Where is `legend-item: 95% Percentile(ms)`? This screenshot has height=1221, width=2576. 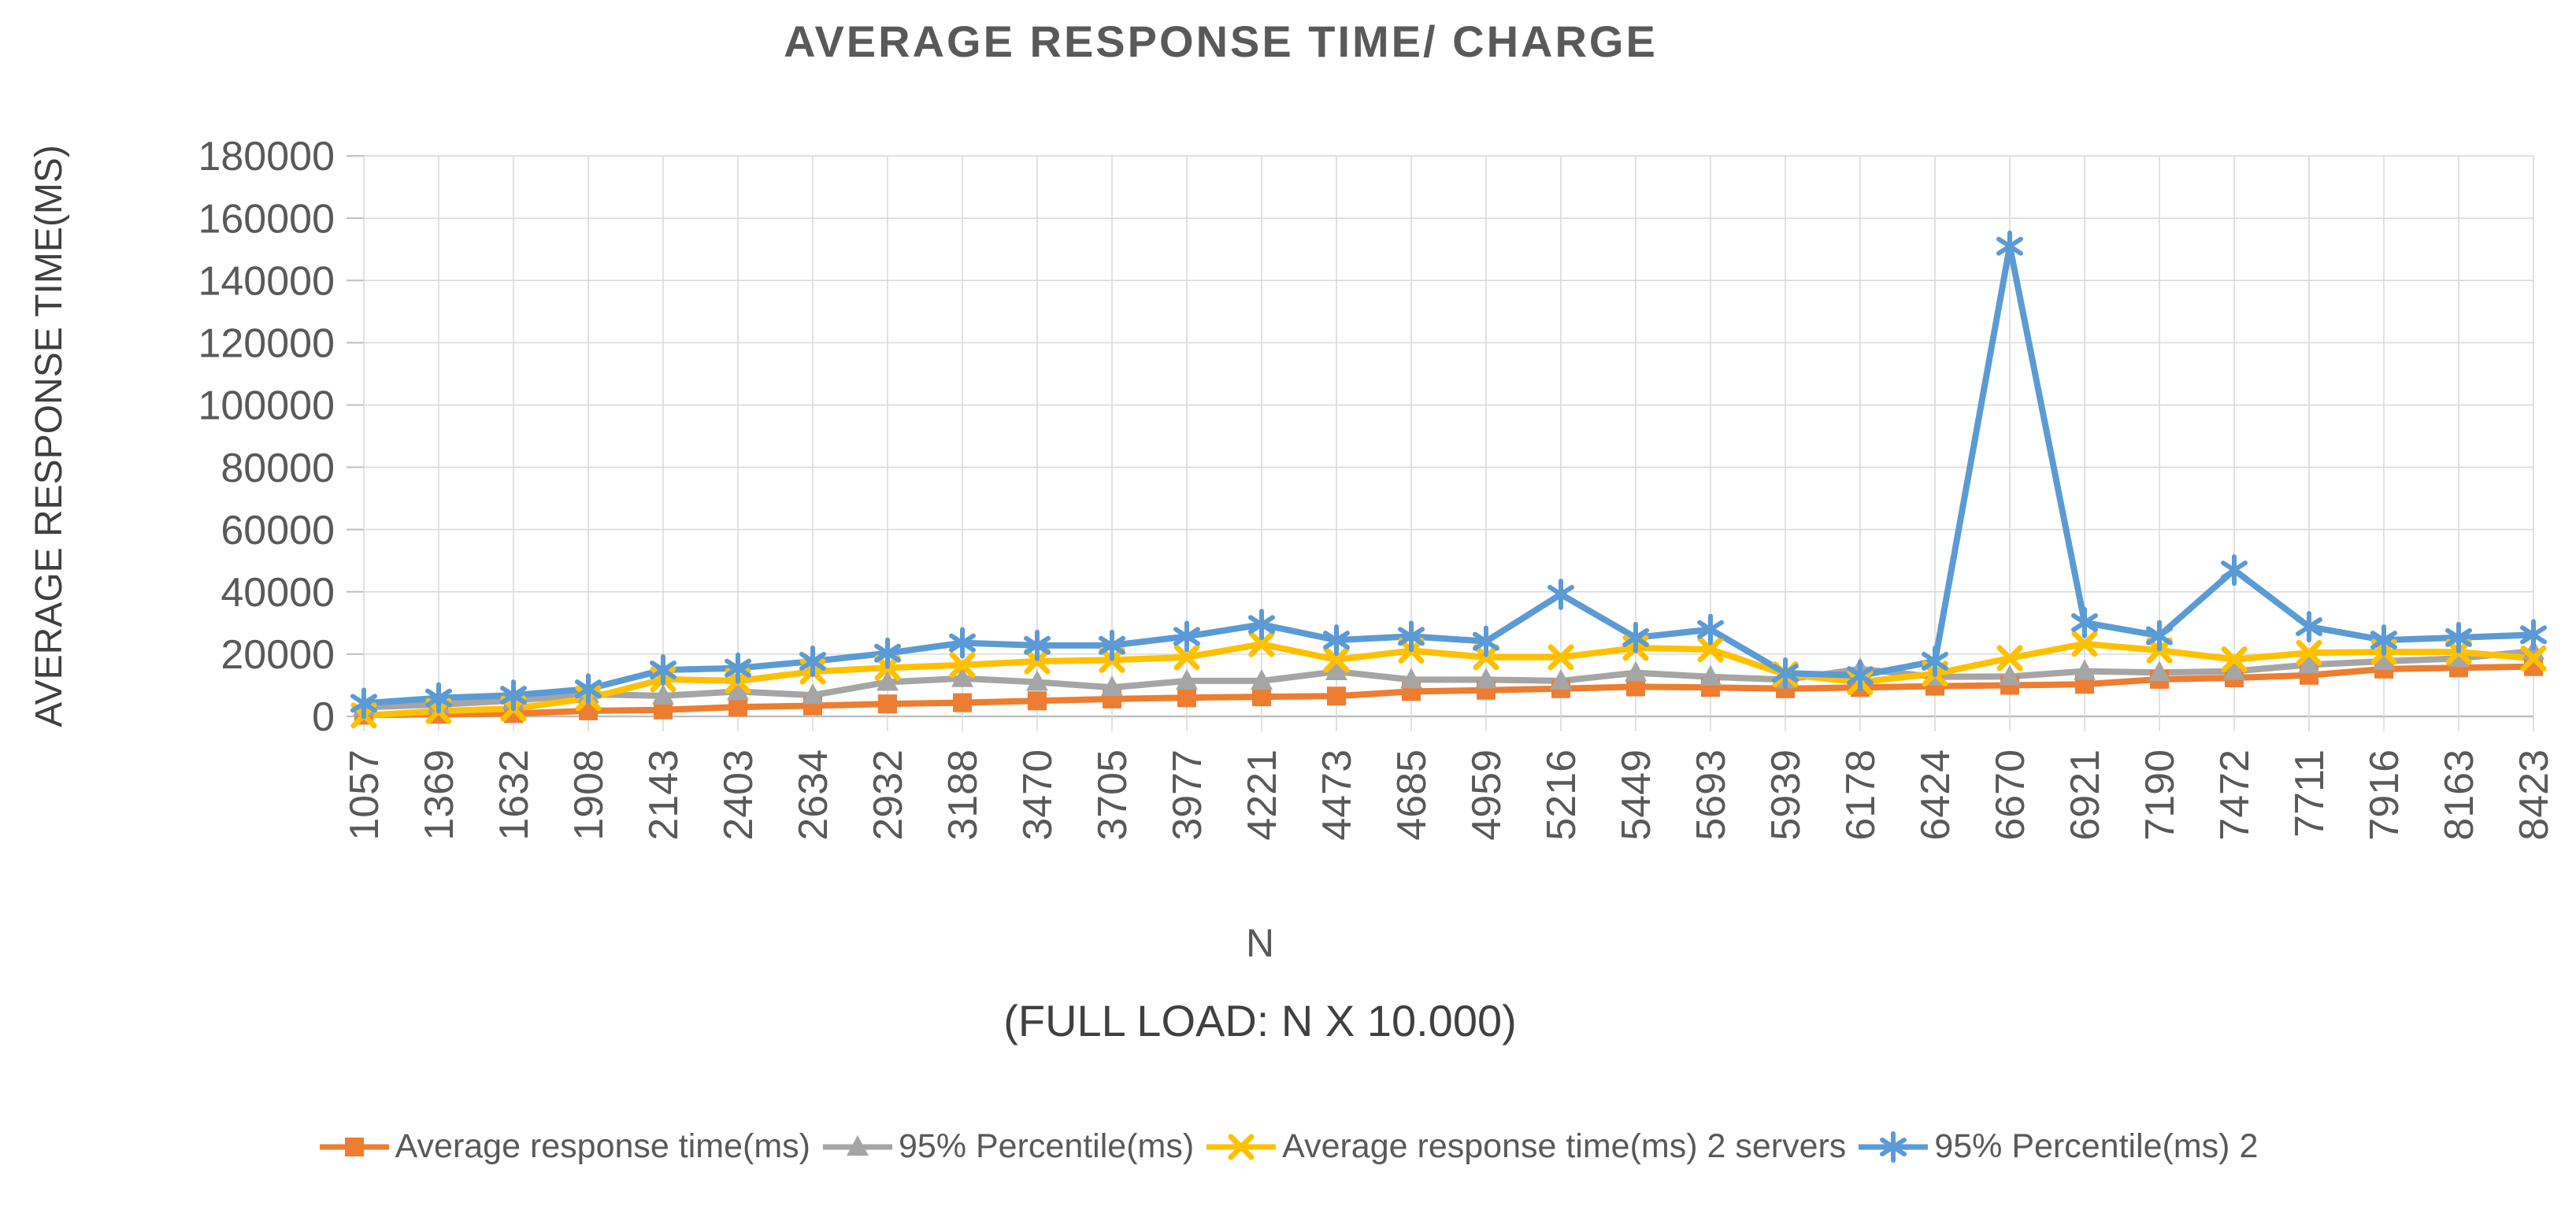
legend-item: 95% Percentile(ms) is located at coordinates (1007, 1146).